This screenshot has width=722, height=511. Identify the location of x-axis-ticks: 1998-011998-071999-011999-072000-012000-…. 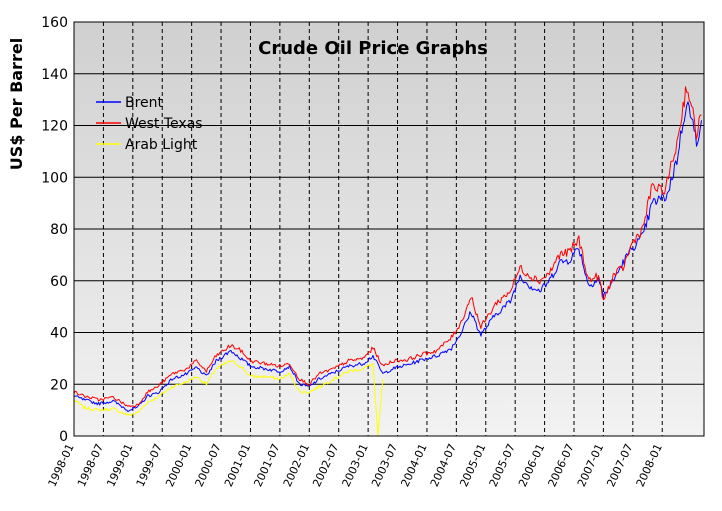
(355, 465).